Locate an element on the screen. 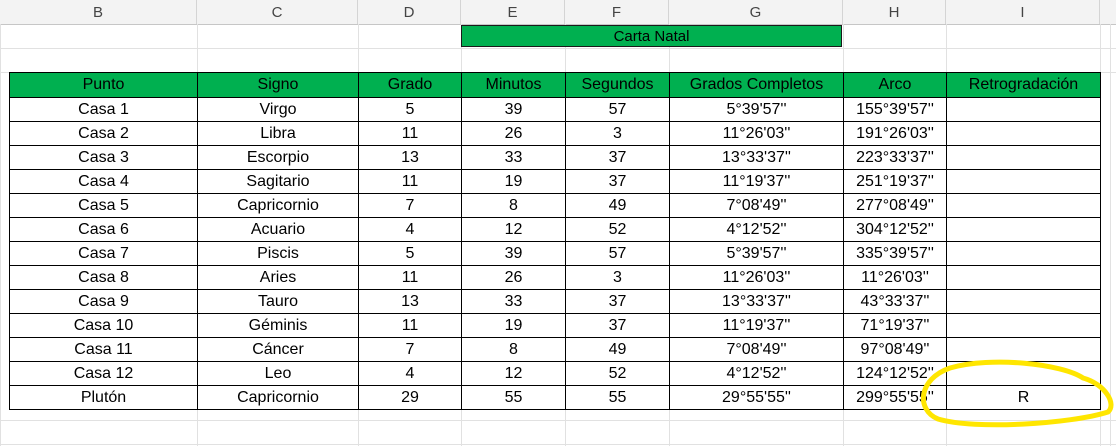 The image size is (1116, 446). table-cell: 223°33'37'' is located at coordinates (895, 157).